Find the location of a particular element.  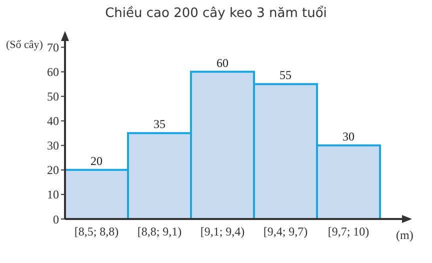

x-axis-title: (m) is located at coordinates (405, 235).